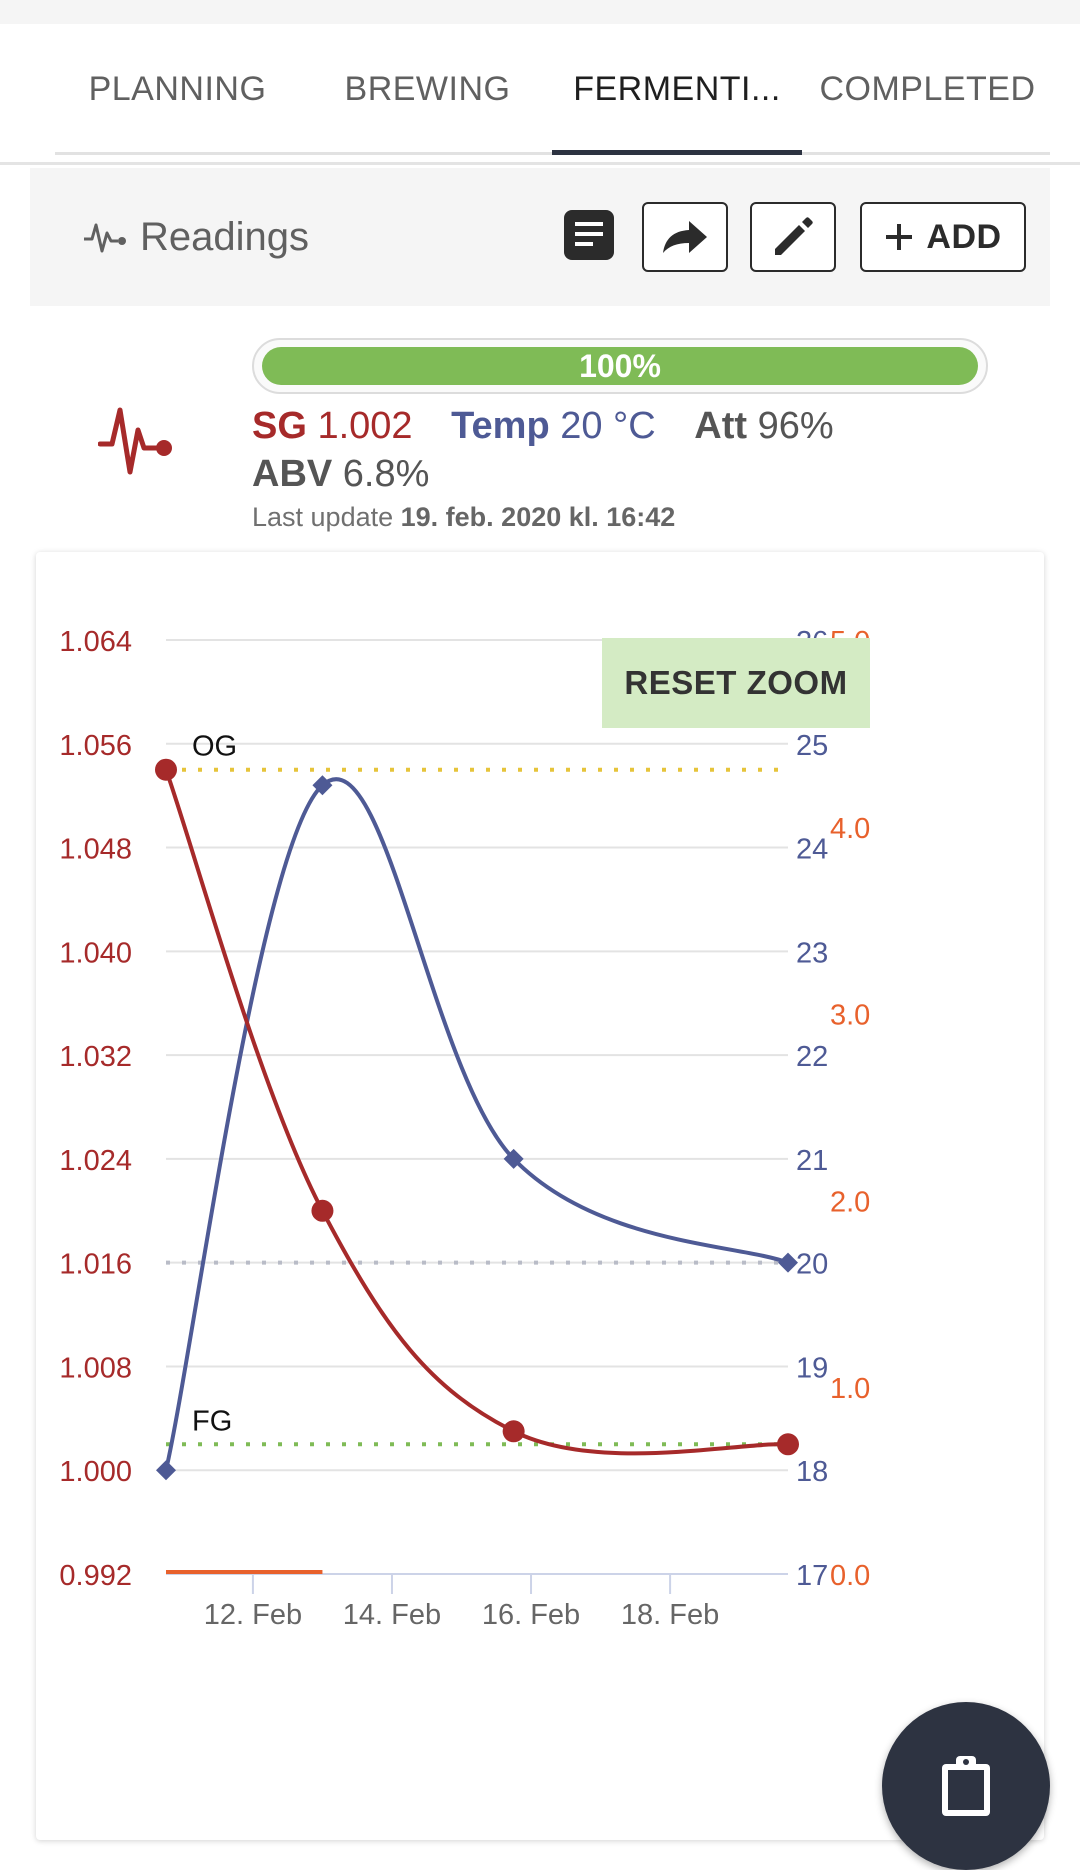  Describe the element at coordinates (812, 1576) in the screenshot. I see `y-right-tick-label: 17` at that location.